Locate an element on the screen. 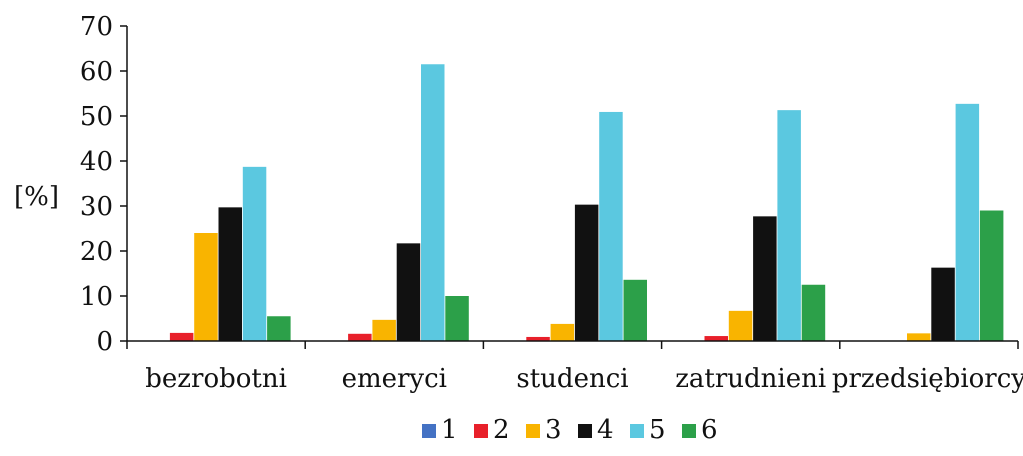 This screenshot has height=456, width=1023. y-tick-label: 10 is located at coordinates (96, 297).